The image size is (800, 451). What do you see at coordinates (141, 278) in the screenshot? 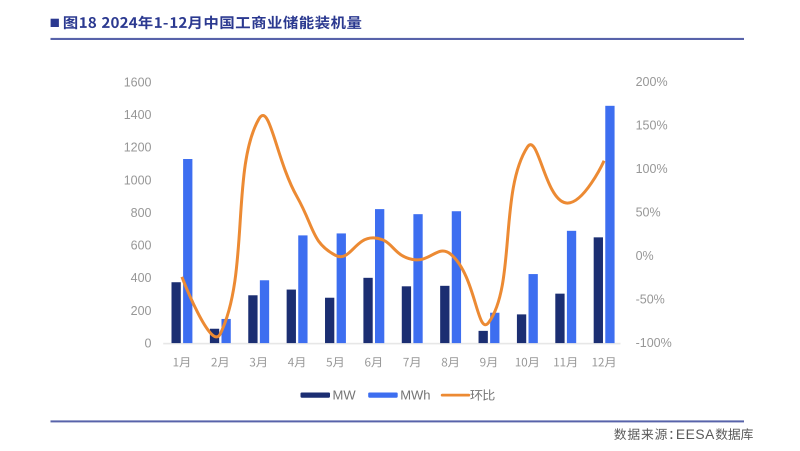
I see `svg-text: 400` at bounding box center [141, 278].